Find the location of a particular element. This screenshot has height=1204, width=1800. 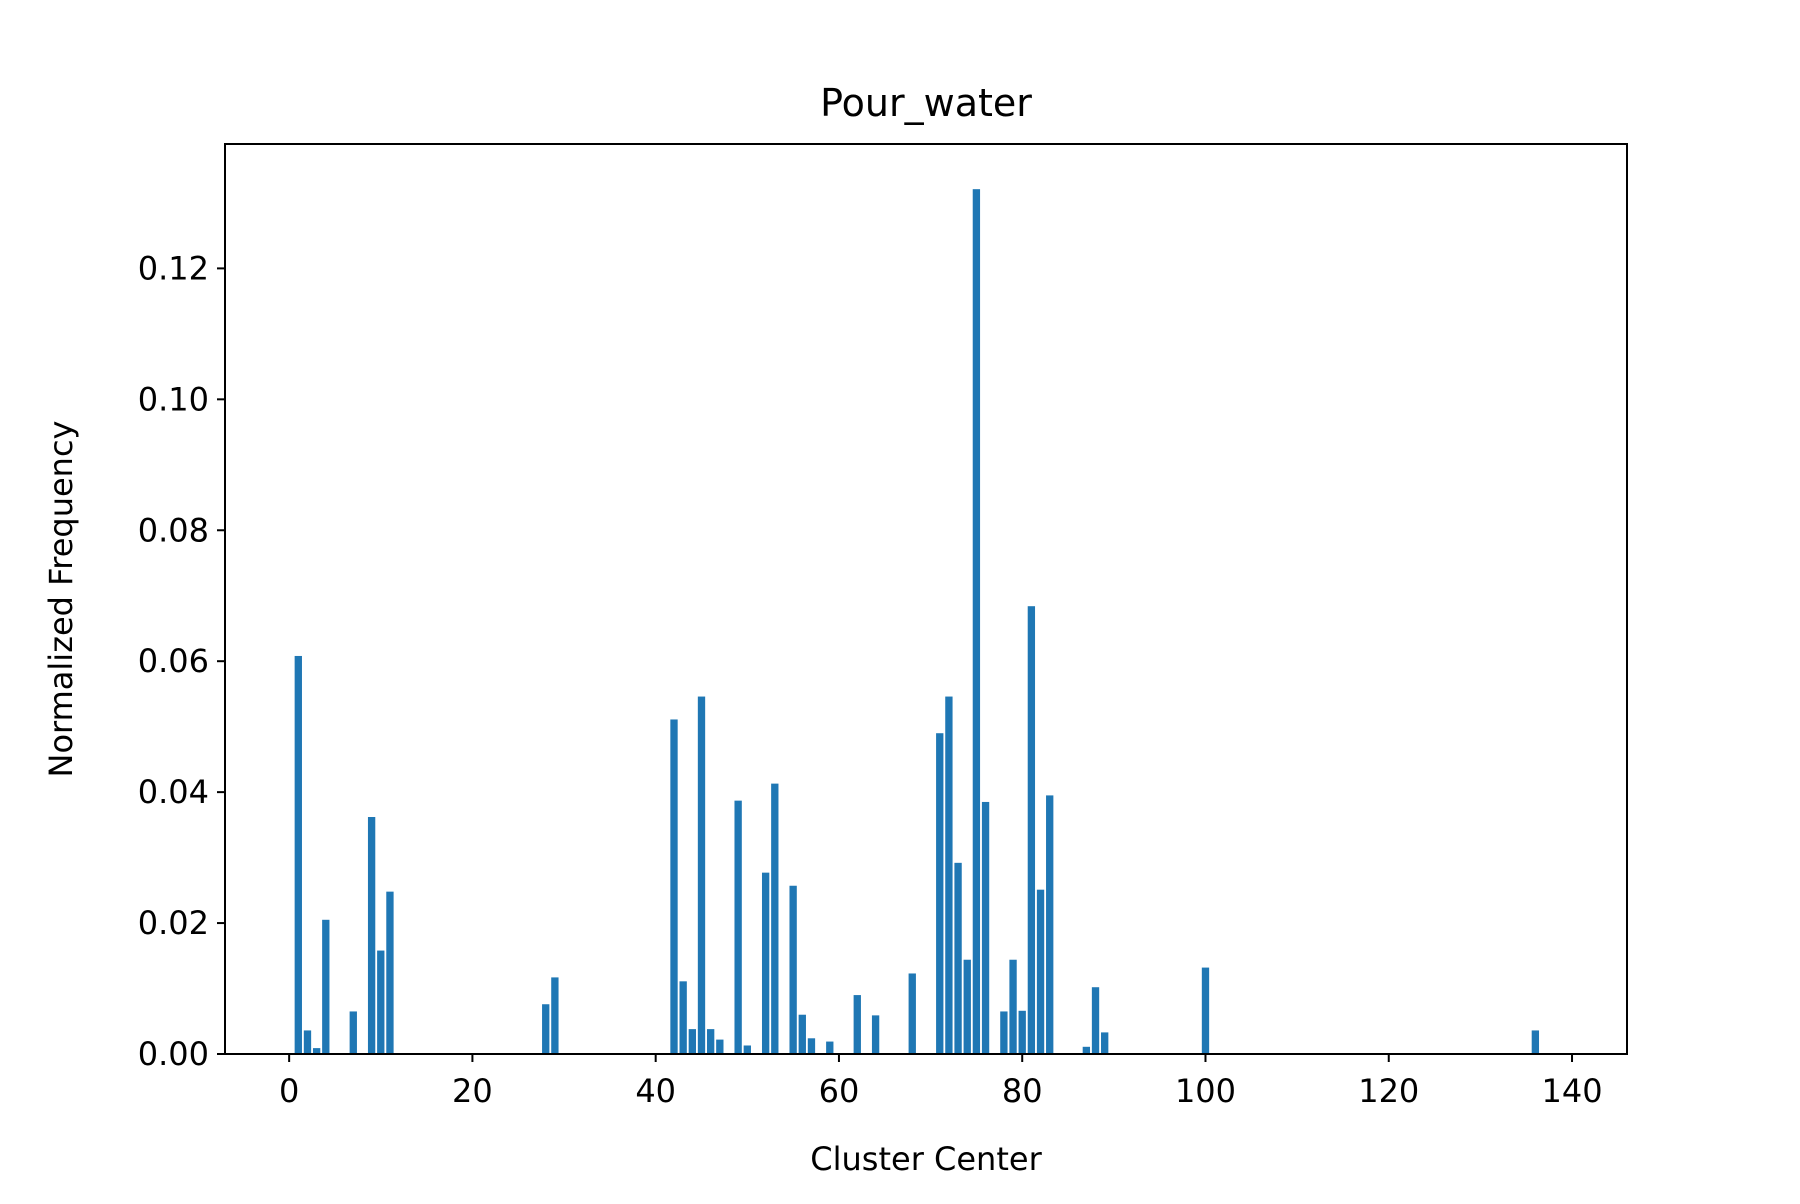

x-tick-label: 0 is located at coordinates (289, 1091).